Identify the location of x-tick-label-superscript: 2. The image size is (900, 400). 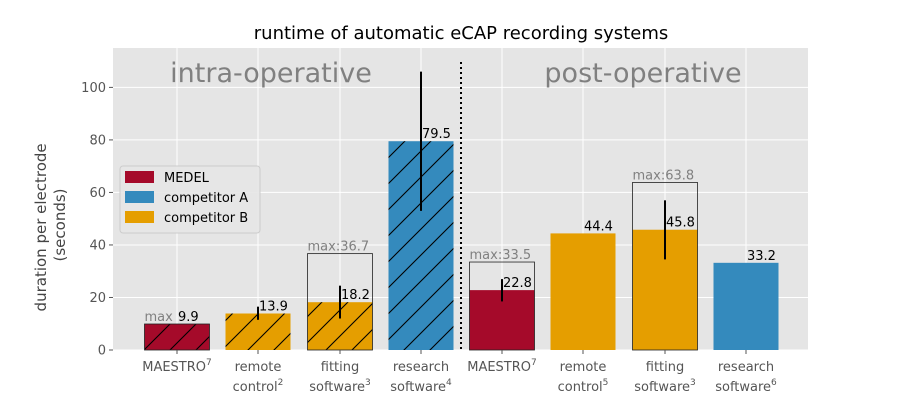
(281, 383).